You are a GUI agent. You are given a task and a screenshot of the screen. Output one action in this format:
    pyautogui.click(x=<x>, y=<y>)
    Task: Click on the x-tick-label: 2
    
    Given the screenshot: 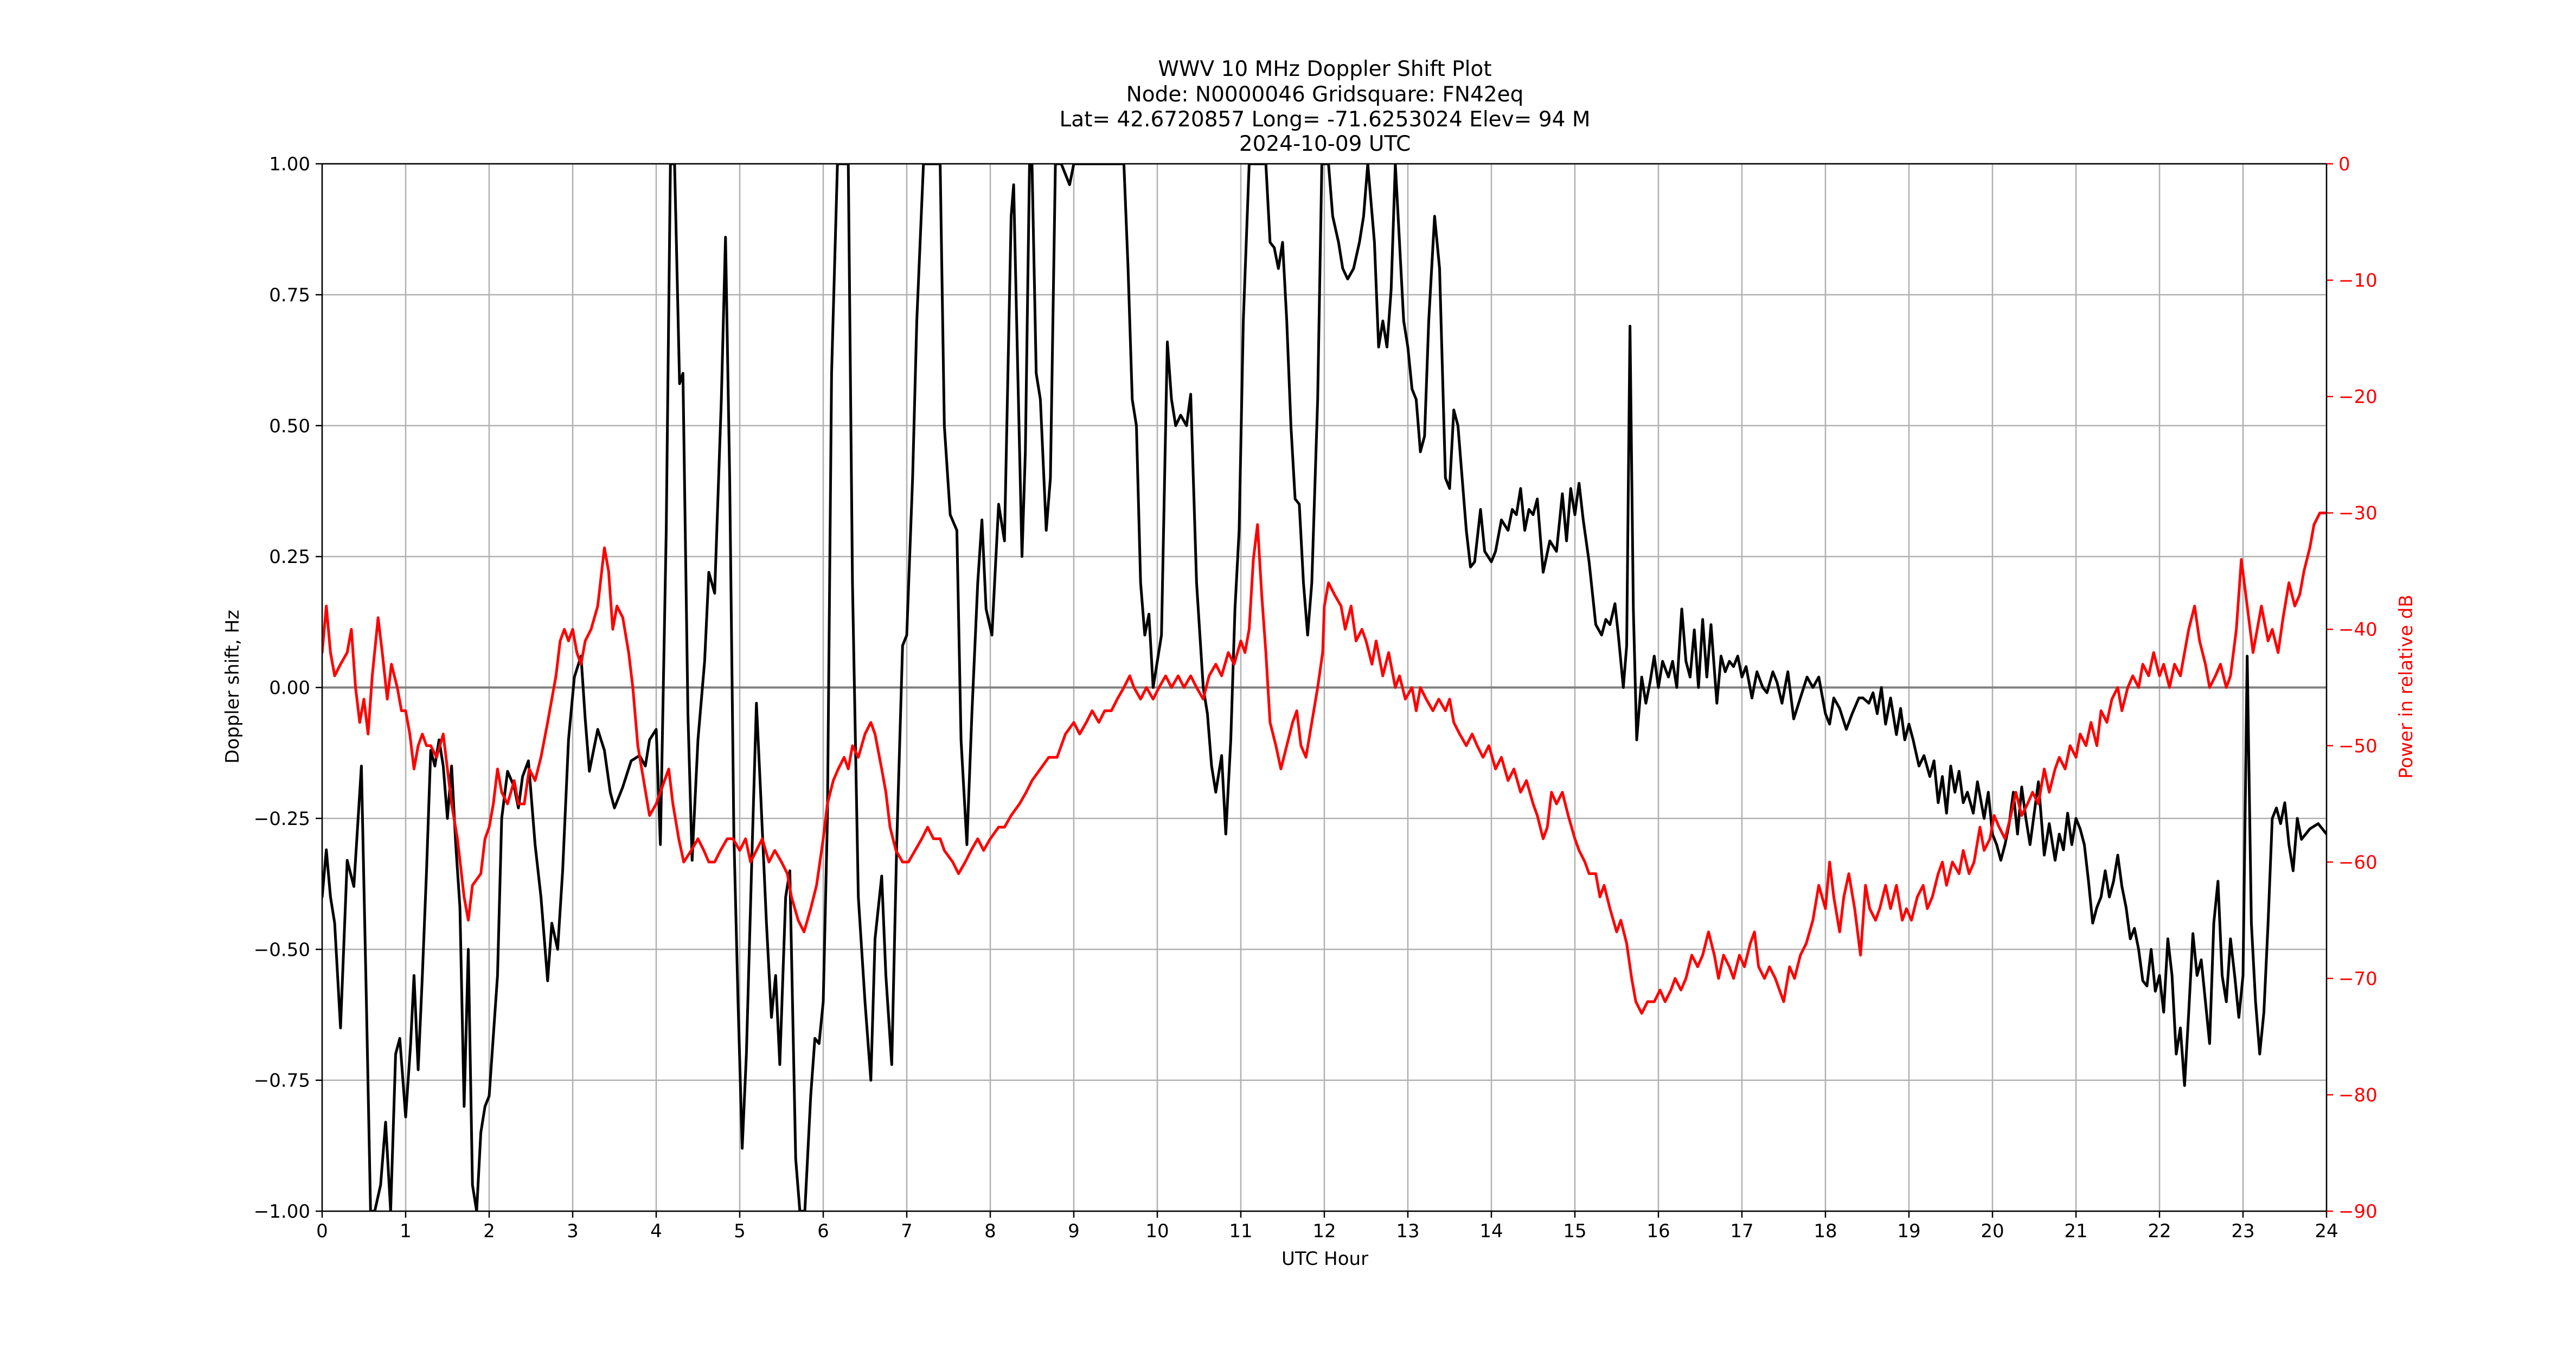 What is the action you would take?
    pyautogui.click(x=489, y=1231)
    